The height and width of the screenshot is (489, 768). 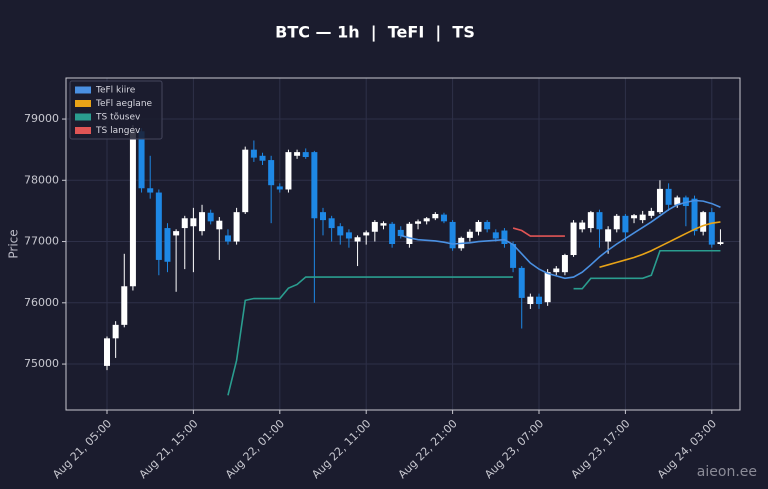 What do you see at coordinates (14, 243) in the screenshot?
I see `y-axis-label: Price` at bounding box center [14, 243].